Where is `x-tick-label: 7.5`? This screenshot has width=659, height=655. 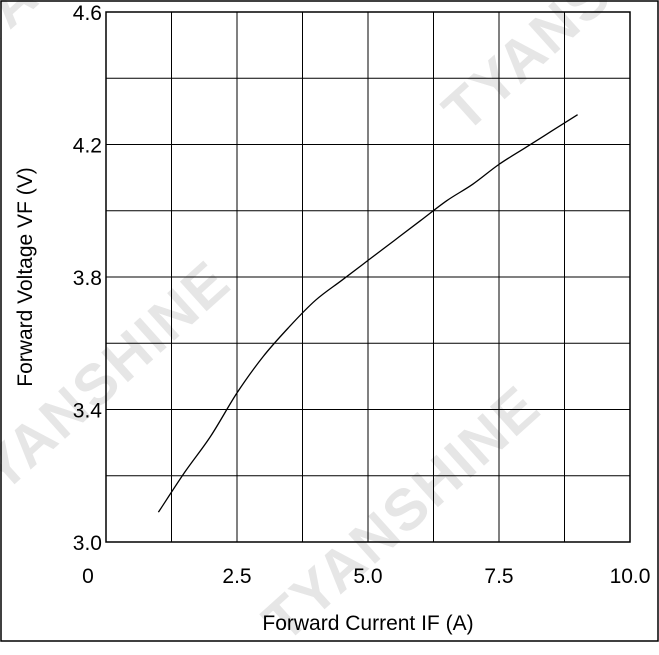 x-tick-label: 7.5 is located at coordinates (498, 576).